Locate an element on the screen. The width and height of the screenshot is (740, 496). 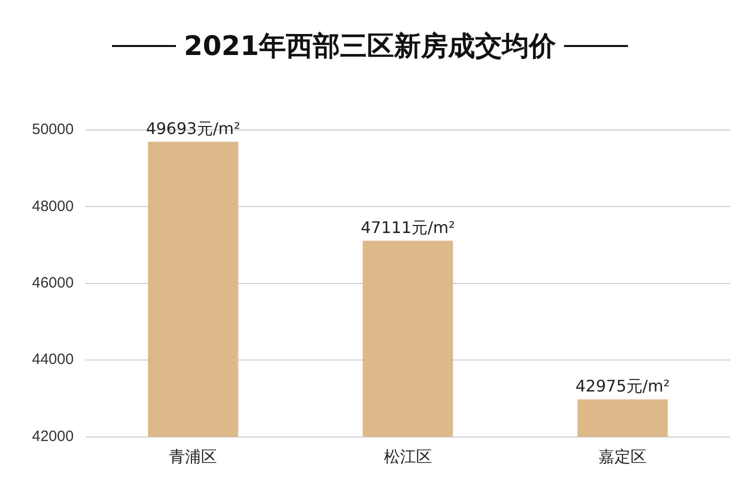
y-tick-label: 44000 is located at coordinates (53, 359).